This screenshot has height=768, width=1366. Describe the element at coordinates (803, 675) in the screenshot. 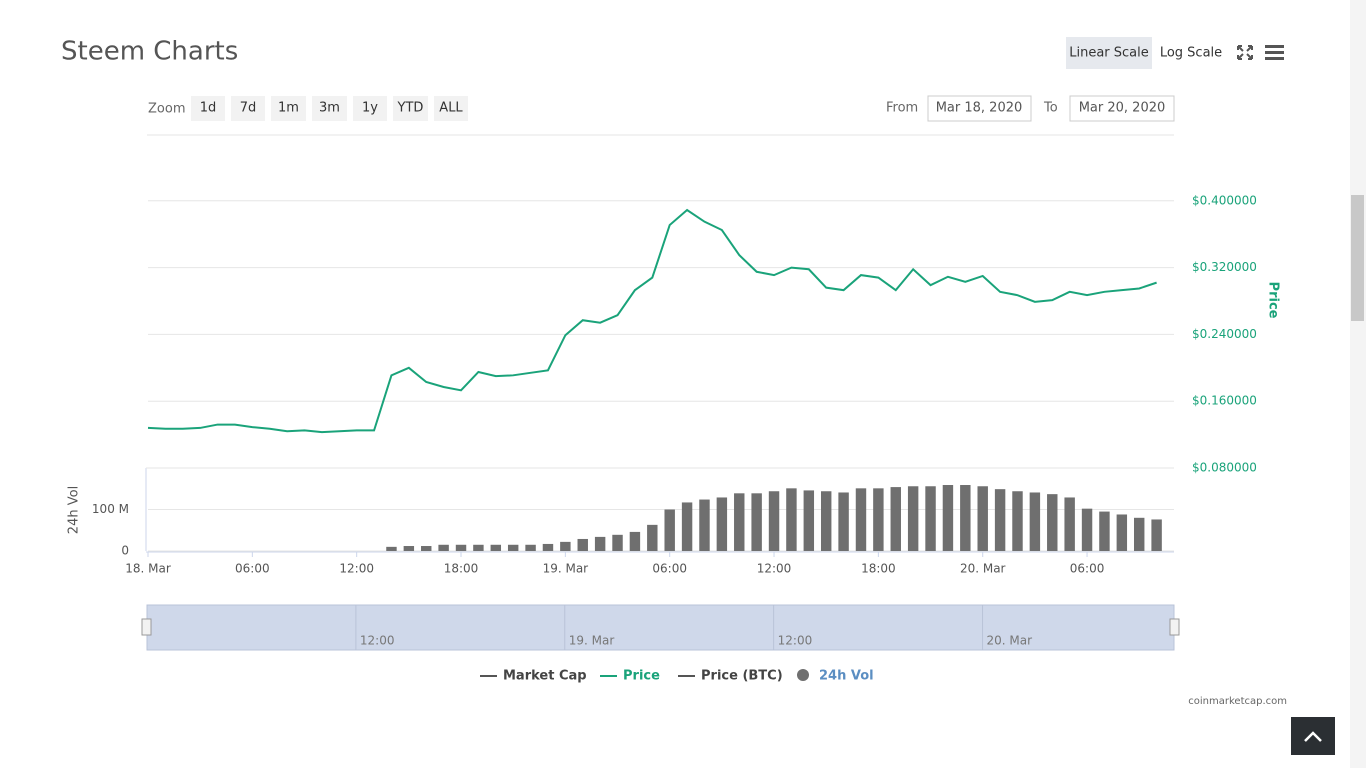

I see `legend-marker` at that location.